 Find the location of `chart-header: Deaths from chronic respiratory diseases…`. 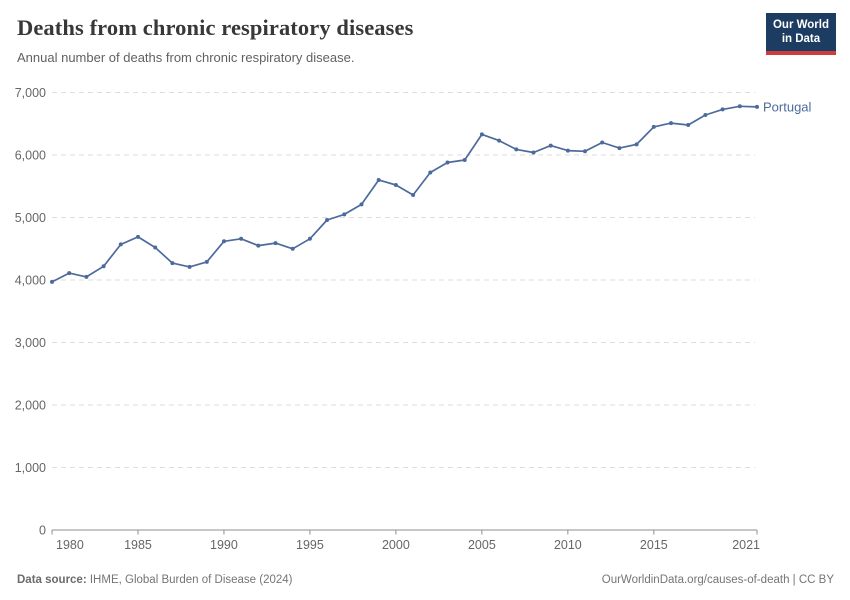

chart-header: Deaths from chronic respiratory diseases… is located at coordinates (387, 40).